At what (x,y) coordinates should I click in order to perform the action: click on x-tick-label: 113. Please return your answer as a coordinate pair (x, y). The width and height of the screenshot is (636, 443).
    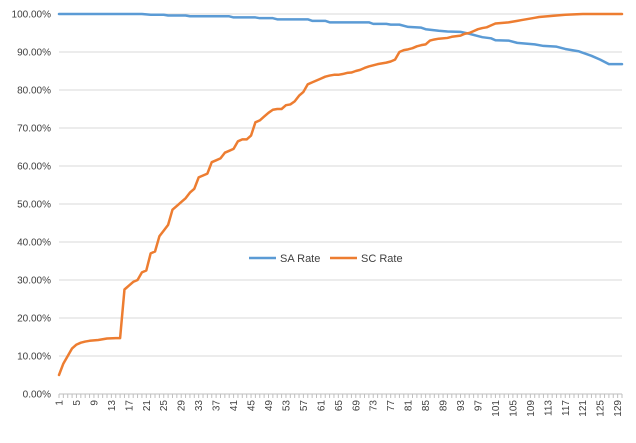
    Looking at the image, I should click on (548, 408).